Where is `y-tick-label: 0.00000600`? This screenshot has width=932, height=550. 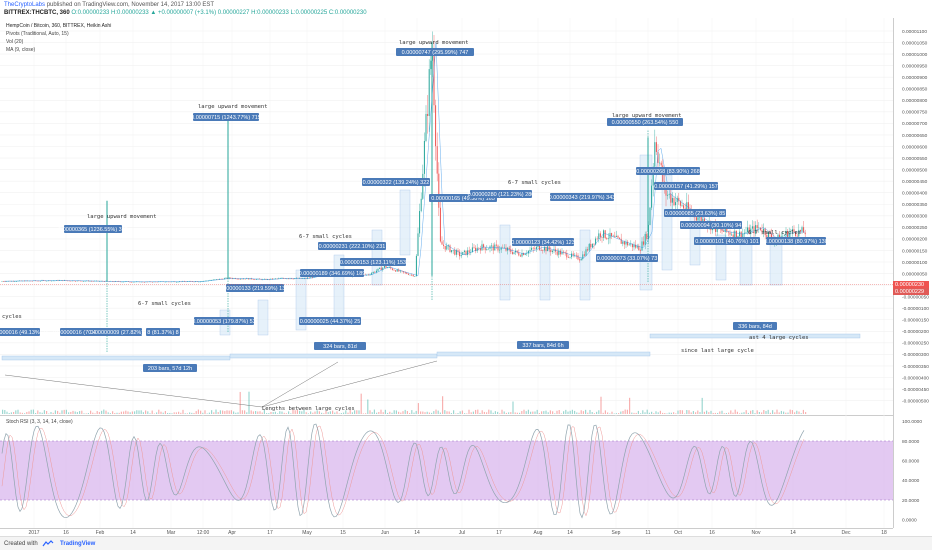
y-tick-label: 0.00000600 is located at coordinates (915, 147).